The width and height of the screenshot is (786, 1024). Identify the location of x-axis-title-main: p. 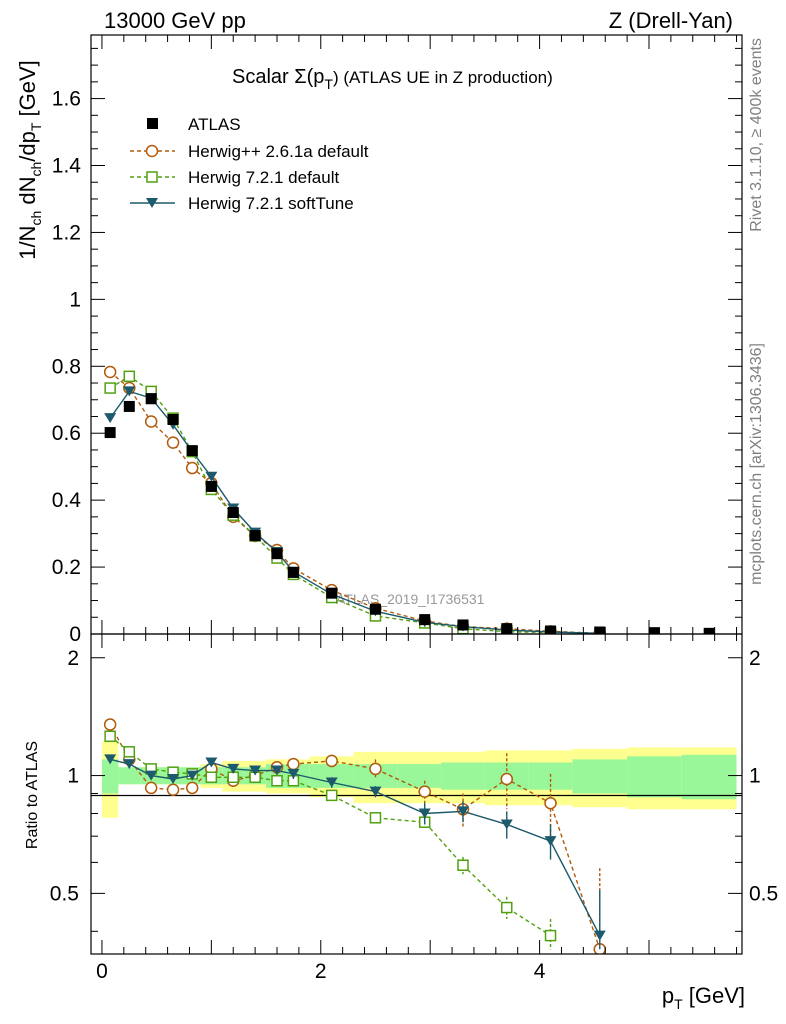
(668, 995).